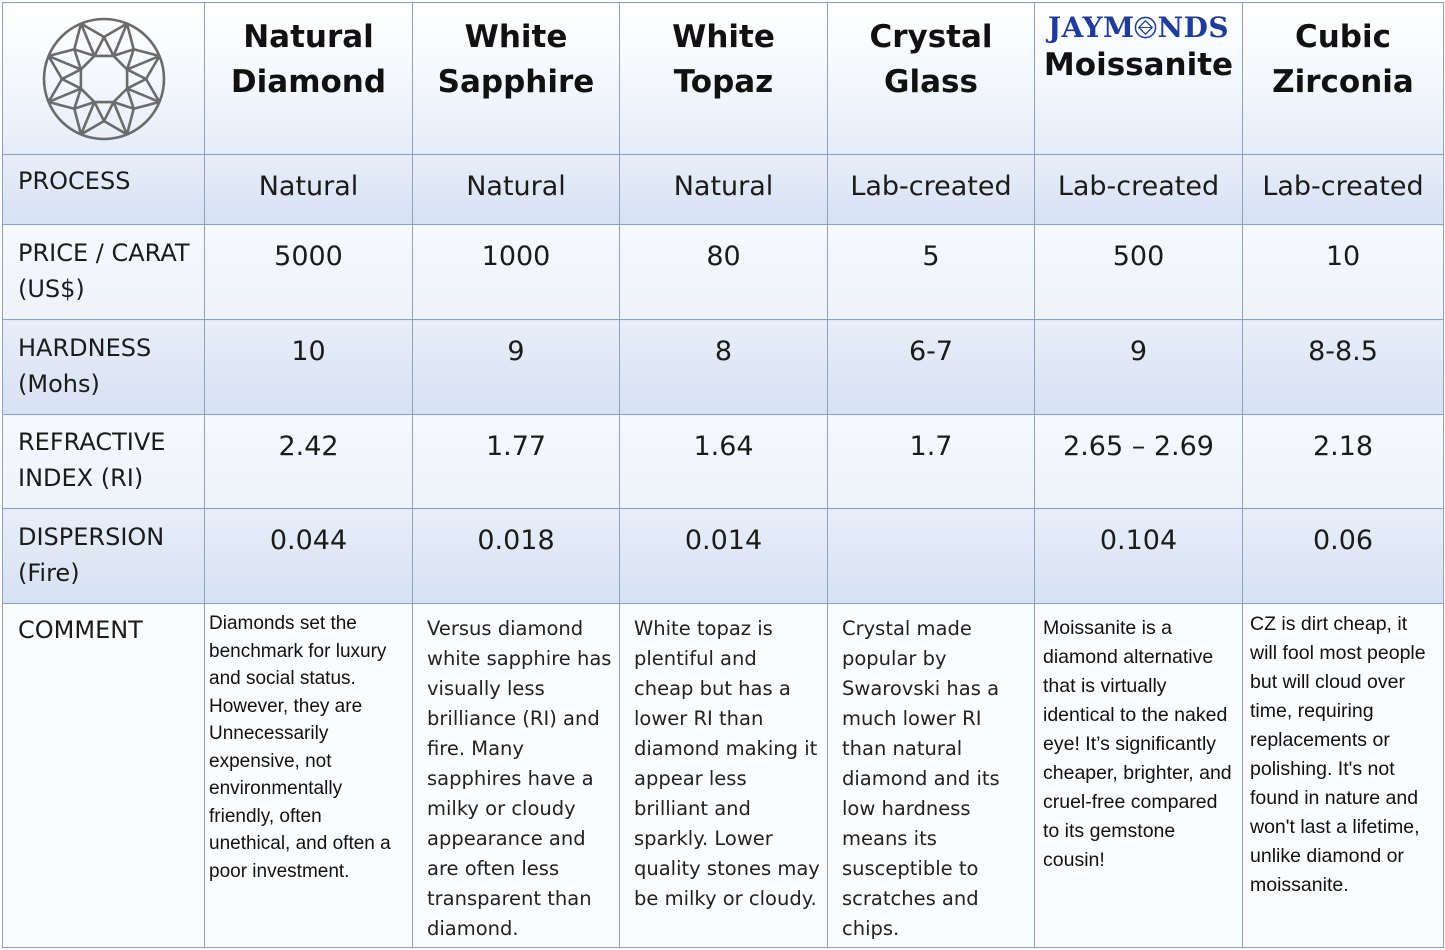 This screenshot has height=950, width=1445. What do you see at coordinates (516, 540) in the screenshot?
I see `cell-value: 0.018` at bounding box center [516, 540].